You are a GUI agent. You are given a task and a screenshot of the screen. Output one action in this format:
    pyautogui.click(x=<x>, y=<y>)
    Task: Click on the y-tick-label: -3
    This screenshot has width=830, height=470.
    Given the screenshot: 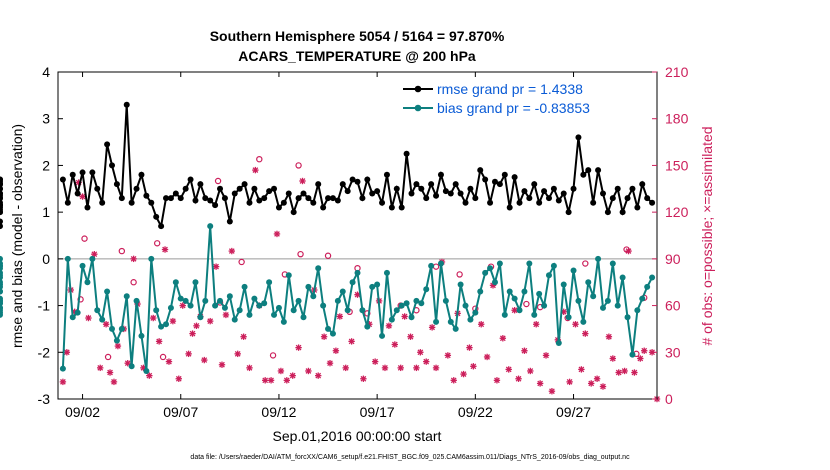 What is the action you would take?
    pyautogui.click(x=44, y=399)
    